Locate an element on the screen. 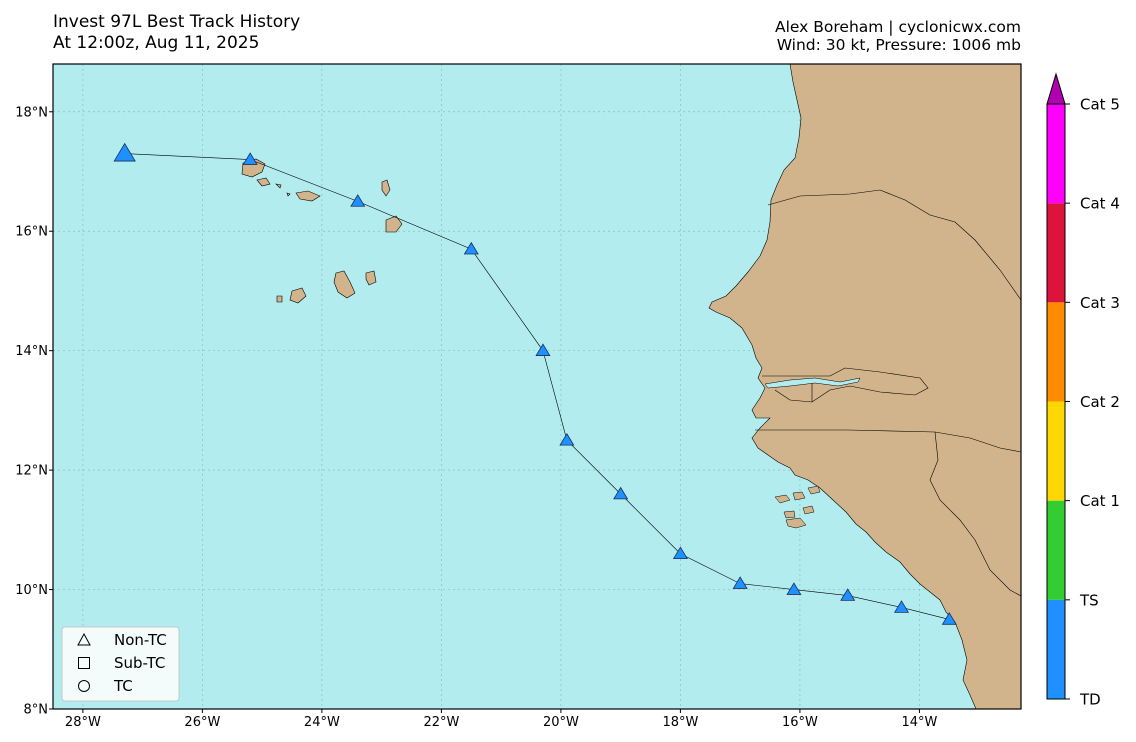 This screenshot has width=1136, height=742. bissagos-islands is located at coordinates (797, 507).